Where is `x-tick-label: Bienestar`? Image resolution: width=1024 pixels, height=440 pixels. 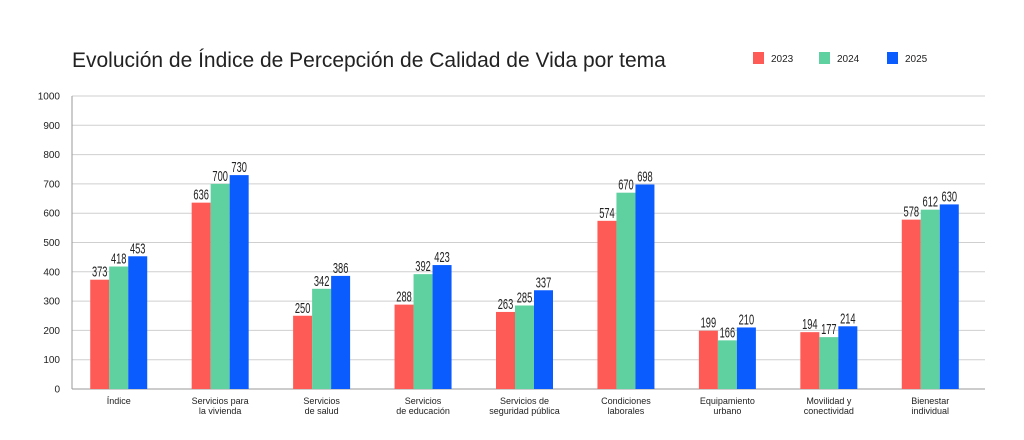 x-tick-label: Bienestar is located at coordinates (930, 401).